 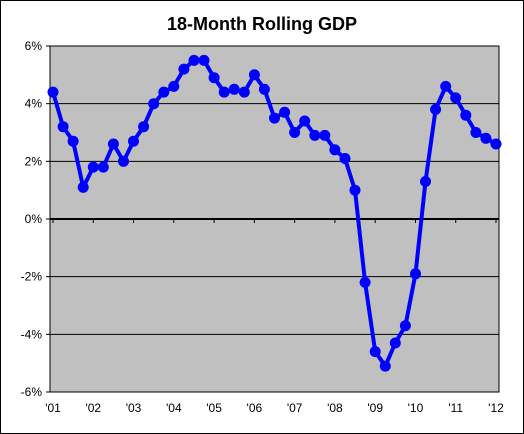 What do you see at coordinates (496, 408) in the screenshot?
I see `x-tick-label: '12` at bounding box center [496, 408].